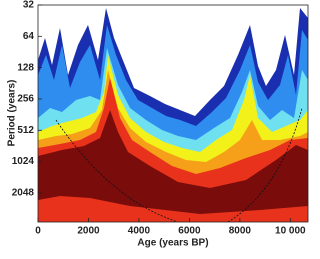 Image resolution: width=320 pixels, height=259 pixels. What do you see at coordinates (29, 36) in the screenshot?
I see `y-tick-label: 64` at bounding box center [29, 36].